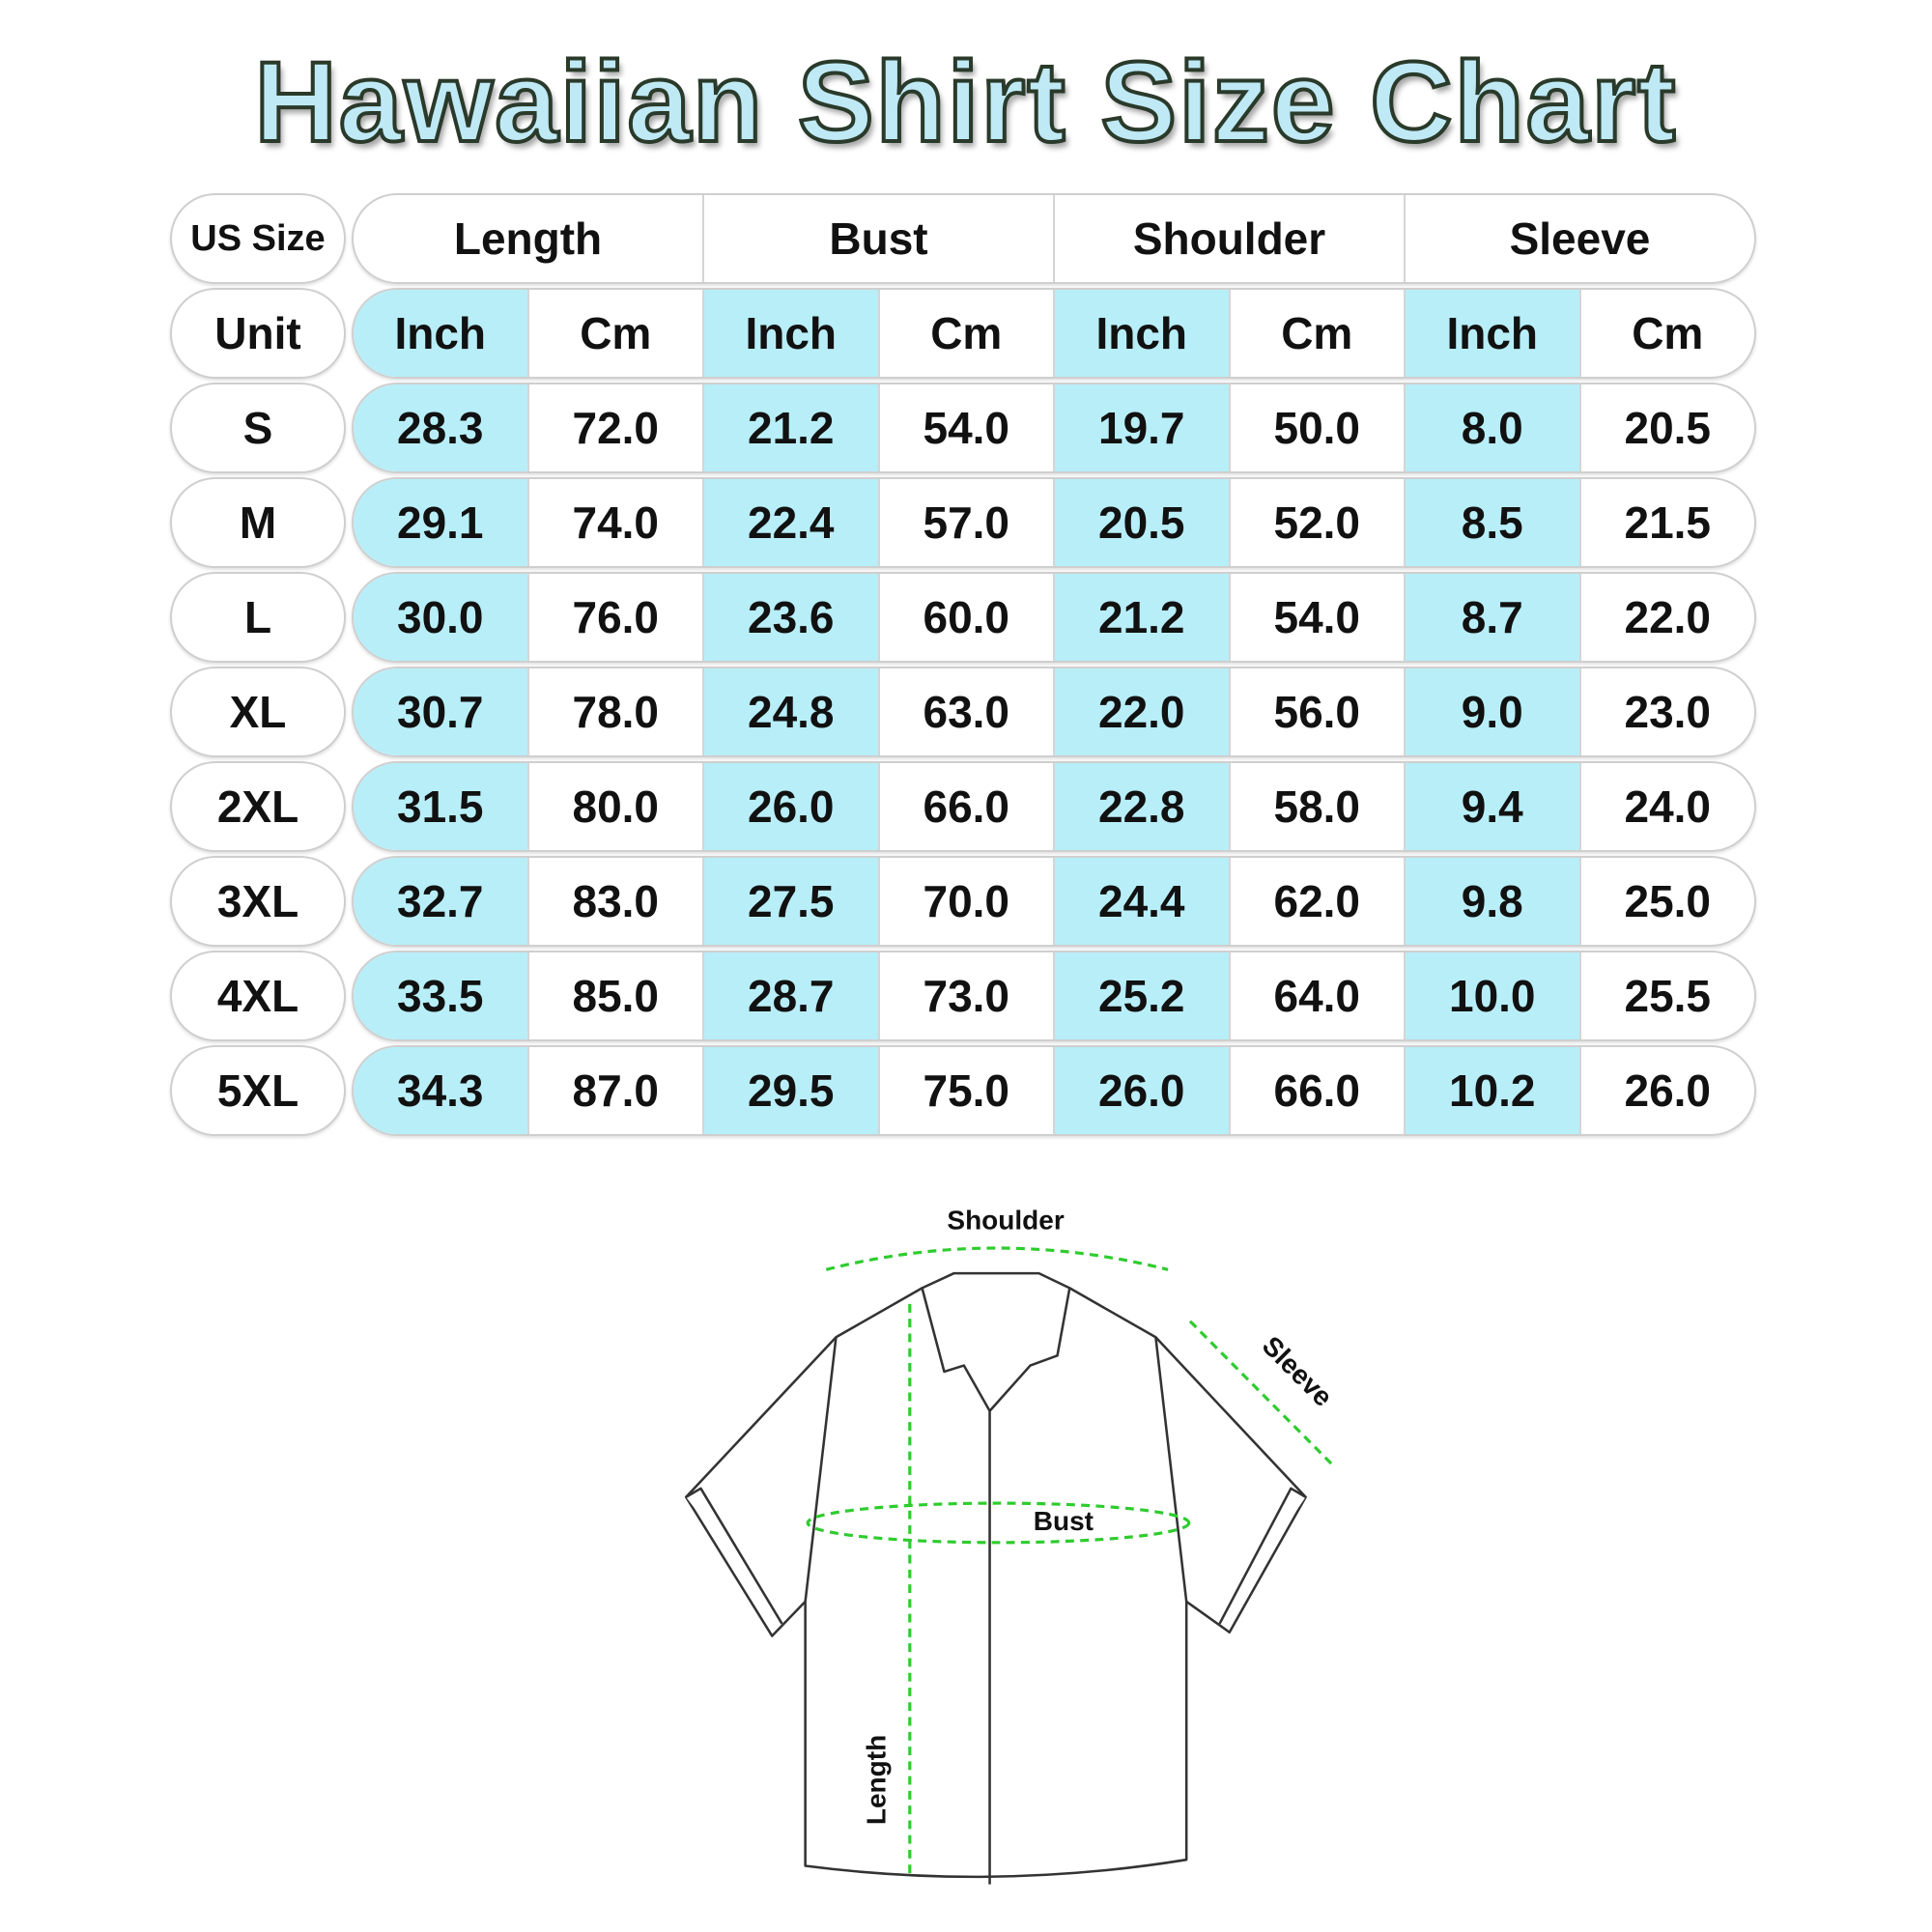 The height and width of the screenshot is (1932, 1932). I want to click on table-cell: 24.4, so click(1141, 901).